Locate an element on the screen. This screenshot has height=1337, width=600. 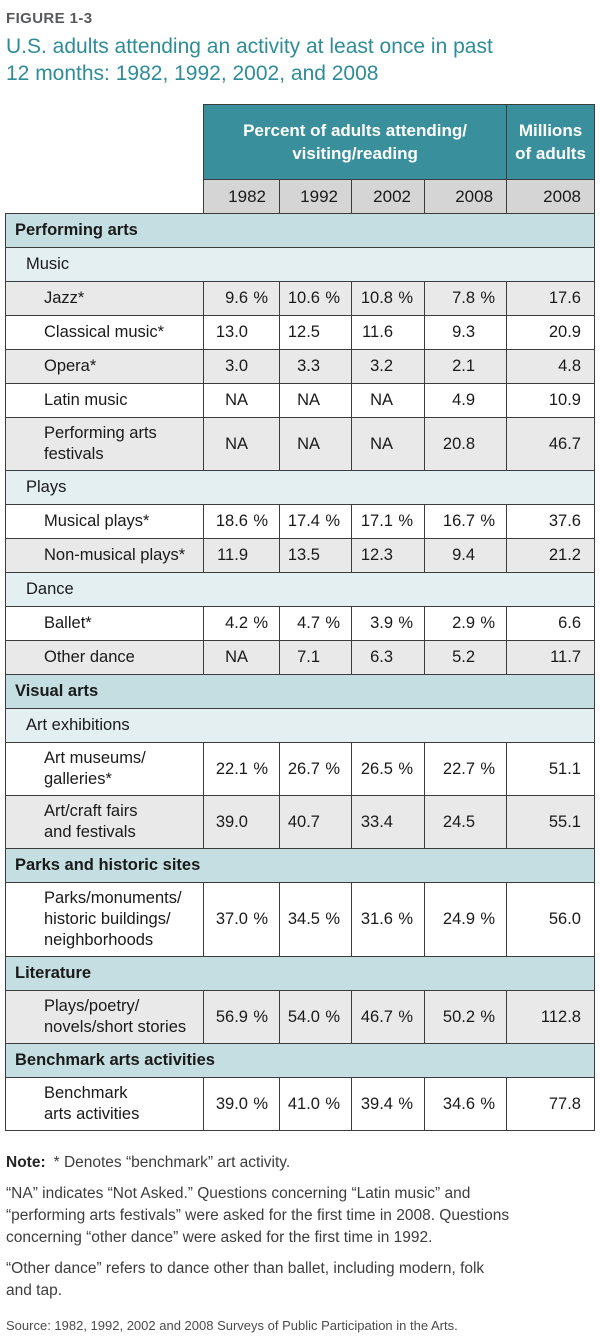
value-number: 4.2 is located at coordinates (236, 623).